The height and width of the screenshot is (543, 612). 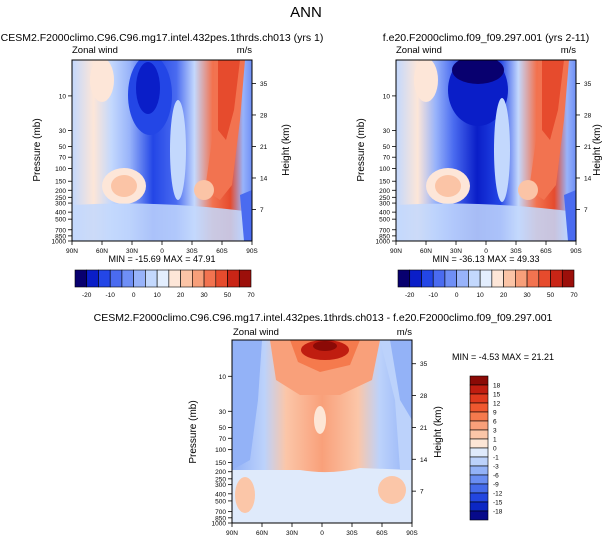 I want to click on panel-3-stats: MIN = -4.53 MAX = 21.21, so click(x=503, y=357).